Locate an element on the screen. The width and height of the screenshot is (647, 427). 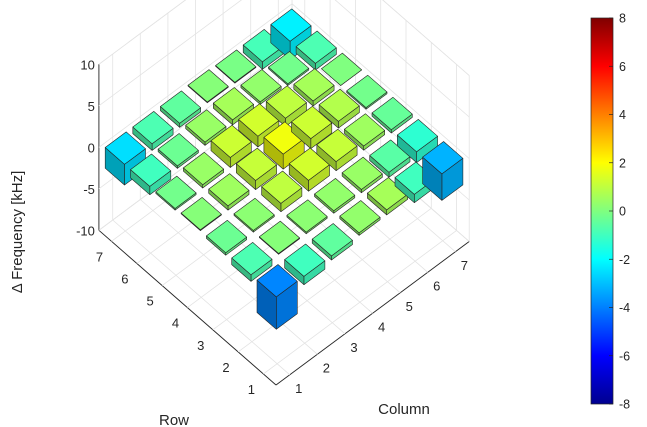
colorbar-tick-label: 4 is located at coordinates (622, 115).